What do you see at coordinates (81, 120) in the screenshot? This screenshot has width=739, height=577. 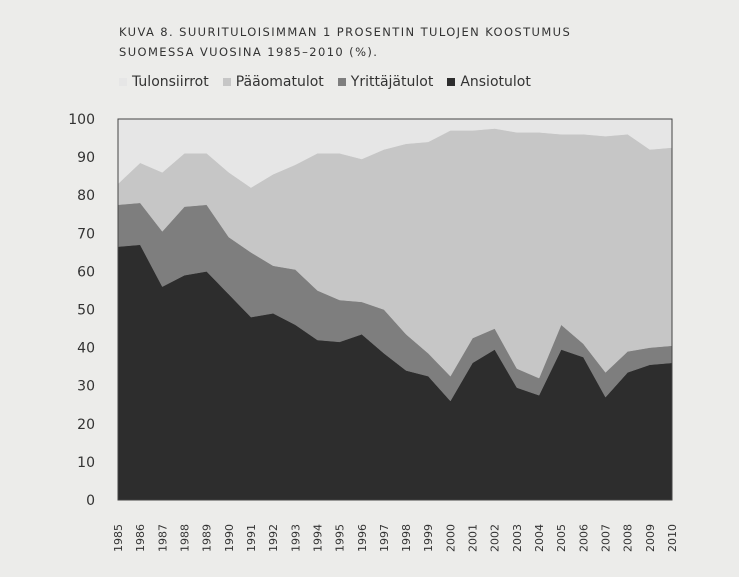 I see `y-tick-label-100: 100` at bounding box center [81, 120].